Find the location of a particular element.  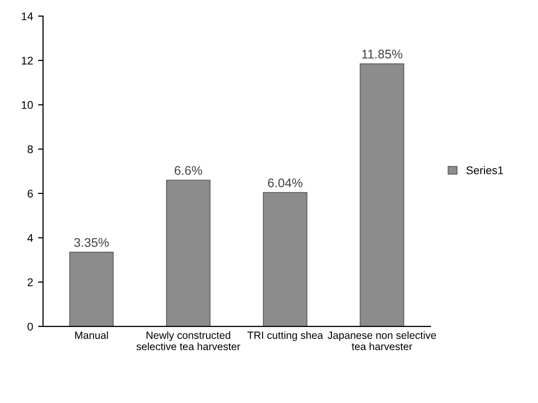

y-tick-label: 8 is located at coordinates (30, 149).